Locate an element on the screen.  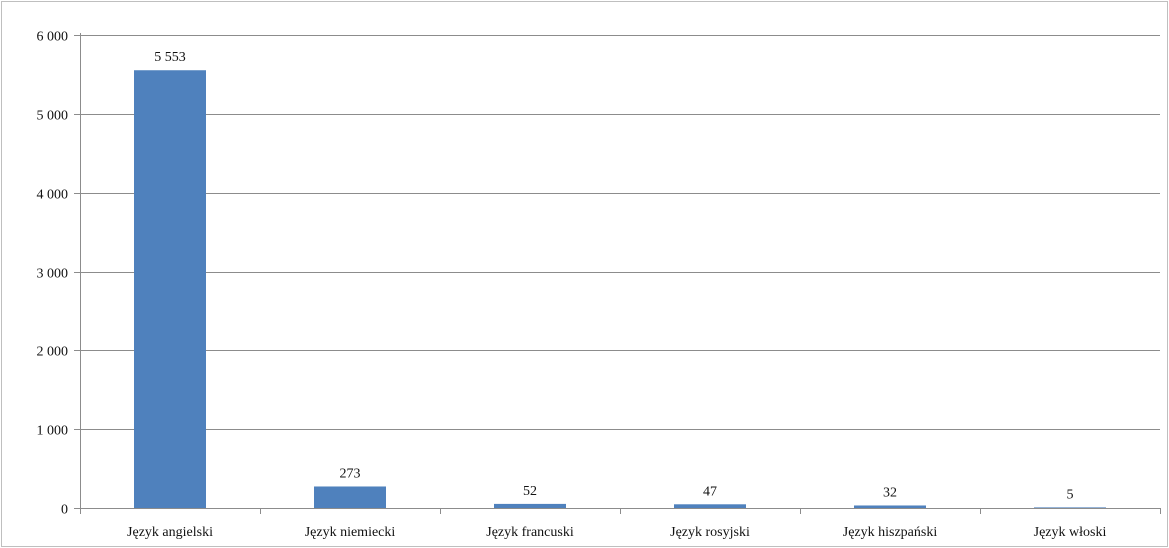
data-label: 52 is located at coordinates (530, 491).